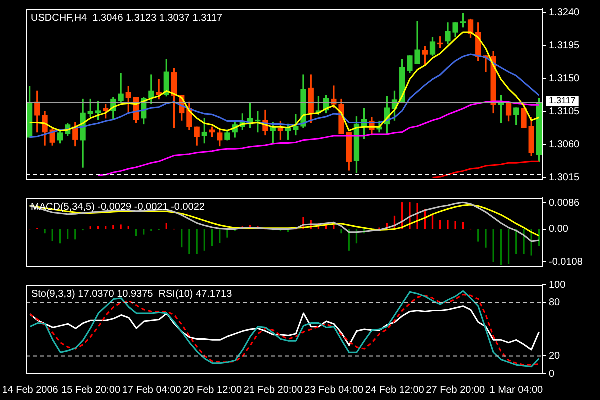  What do you see at coordinates (566, 262) in the screenshot?
I see `y-tick-label: -0.0108` at bounding box center [566, 262].